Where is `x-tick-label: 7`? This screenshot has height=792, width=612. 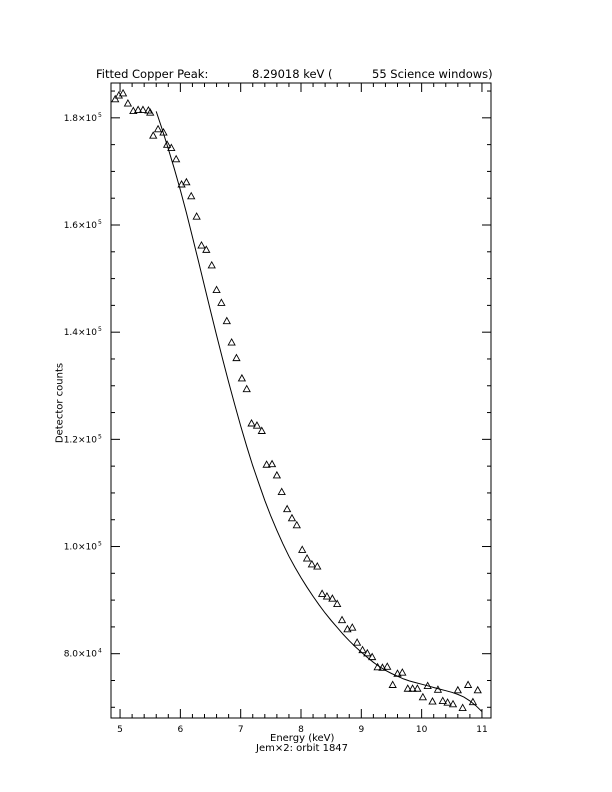 x-tick-label: 7 is located at coordinates (241, 730).